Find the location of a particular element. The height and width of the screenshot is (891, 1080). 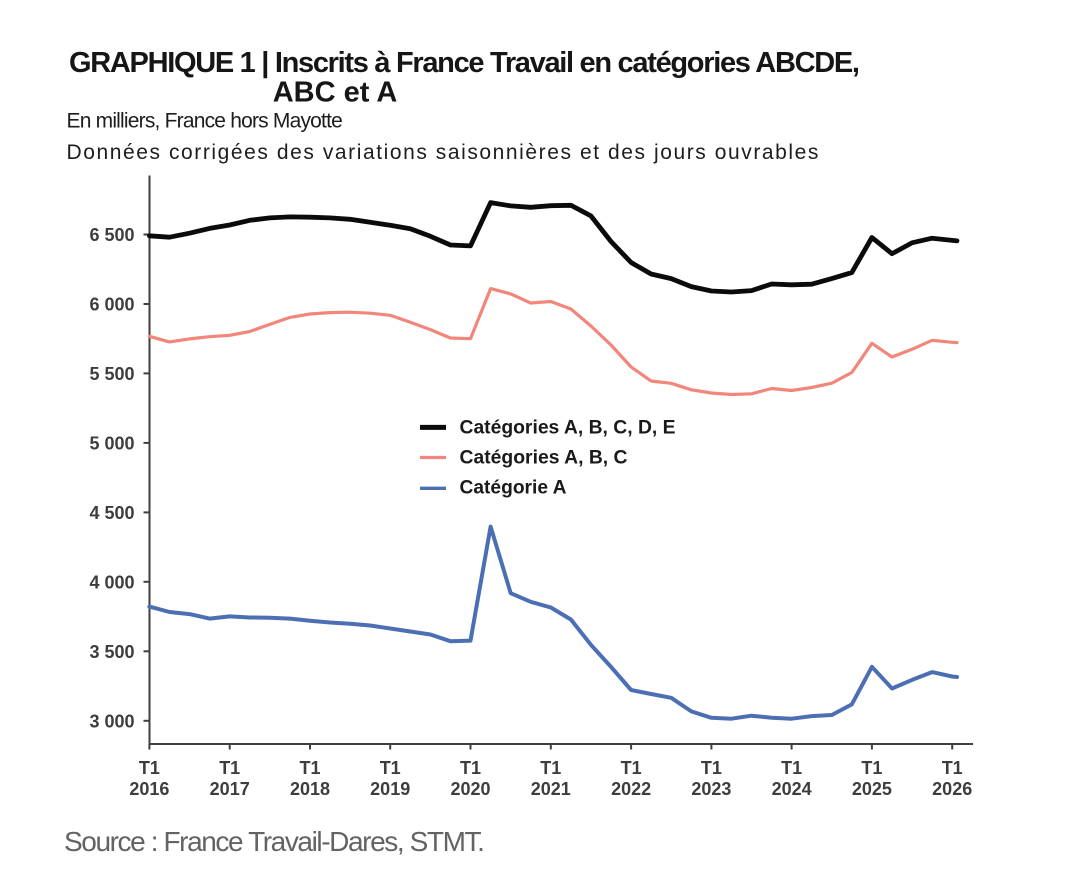

svg-text: 2024 is located at coordinates (792, 789).